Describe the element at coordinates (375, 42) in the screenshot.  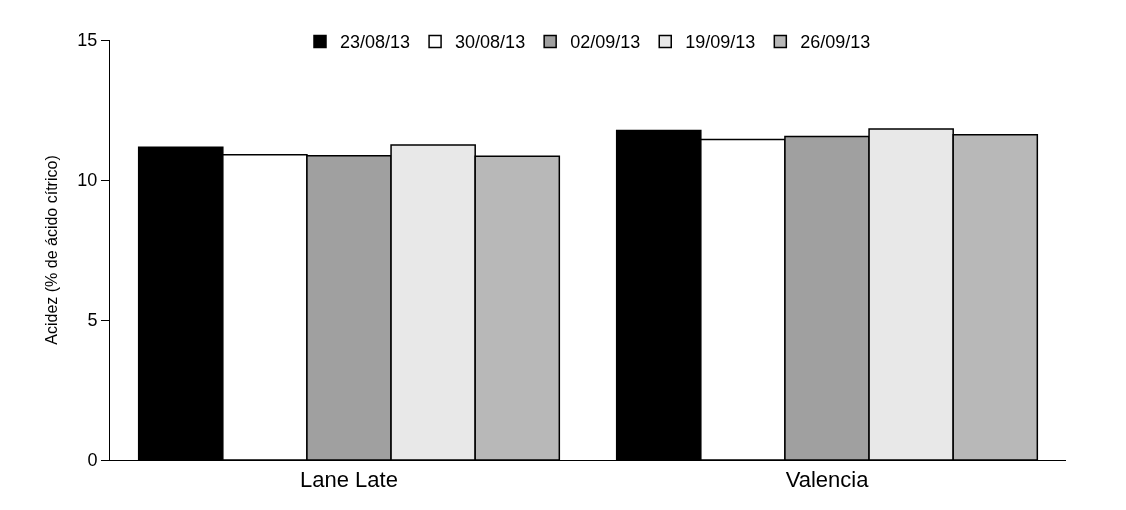
I see `legend-label: 23/08/13` at that location.